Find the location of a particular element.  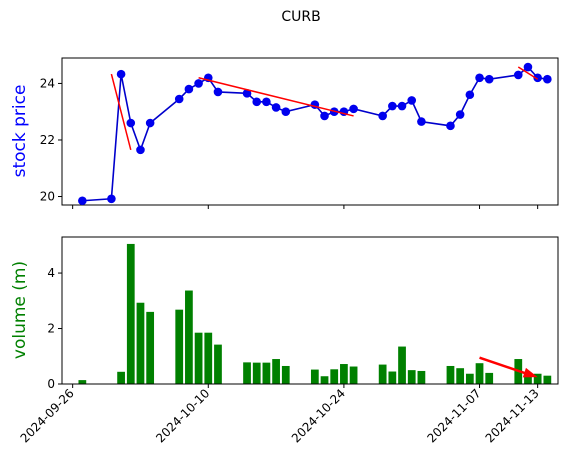

price-y-tick-label: 22 is located at coordinates (47, 140).